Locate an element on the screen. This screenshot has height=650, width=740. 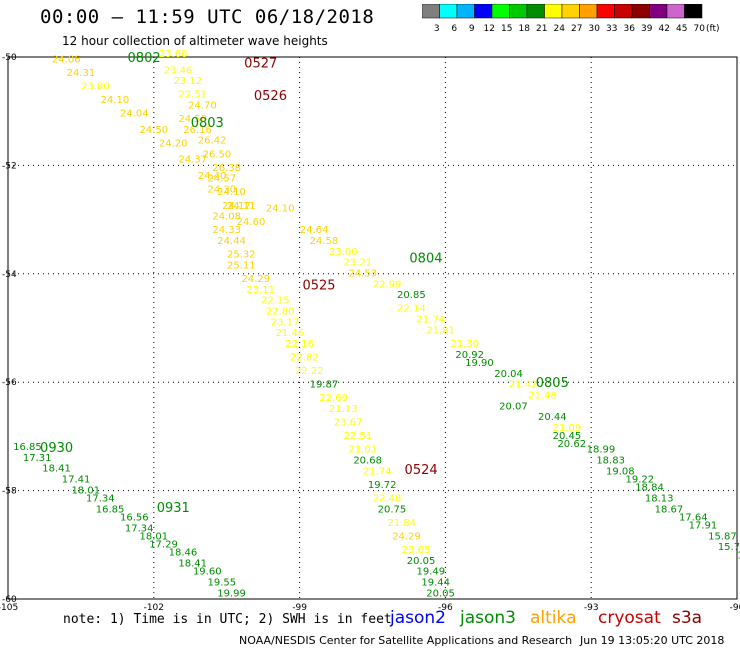
swh-value-label: 24.58 is located at coordinates (324, 241).